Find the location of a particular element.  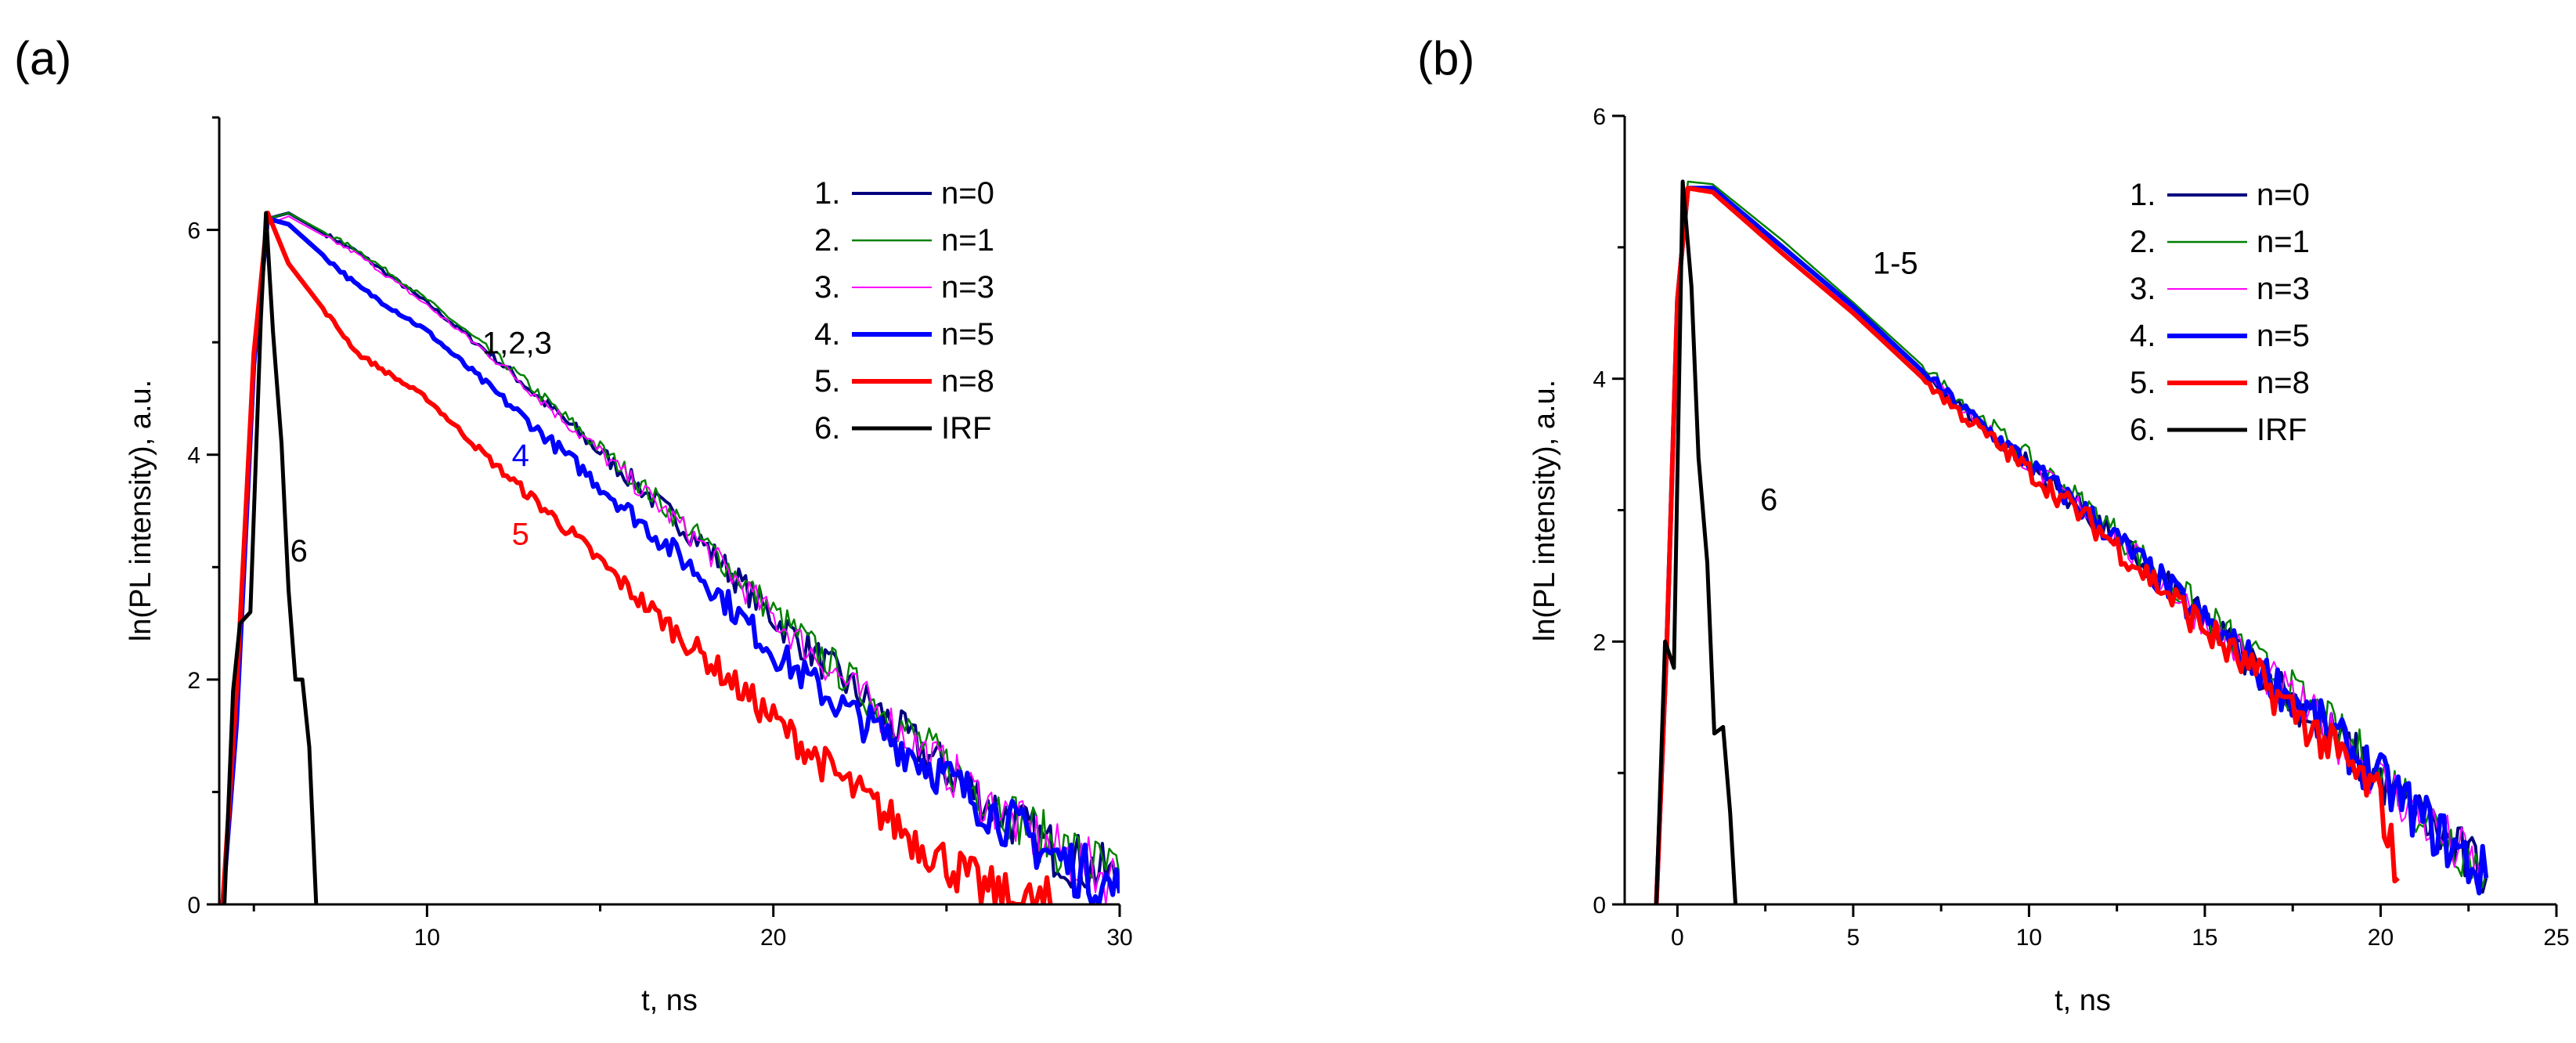

annotation-layer: 1-5 6 is located at coordinates (1839, 381).